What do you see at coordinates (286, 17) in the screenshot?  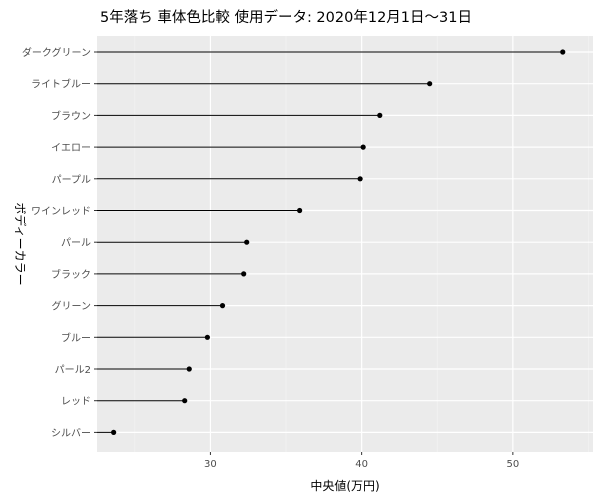 I see `chart-title: 5年落ち 車体色比較 使用データ: 2020年12月1日～31日` at bounding box center [286, 17].